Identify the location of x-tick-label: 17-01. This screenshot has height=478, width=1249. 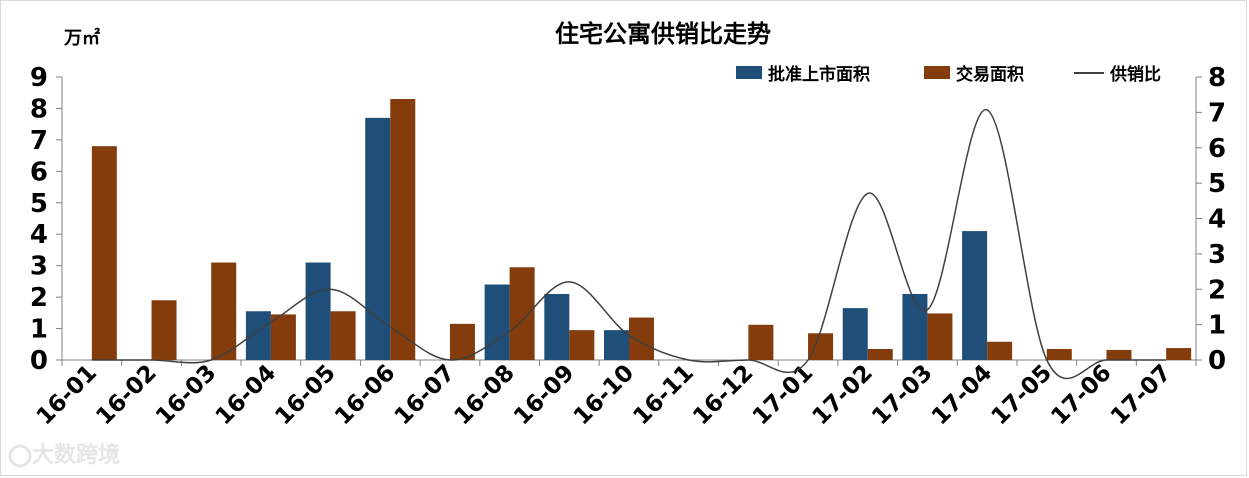
(783, 395).